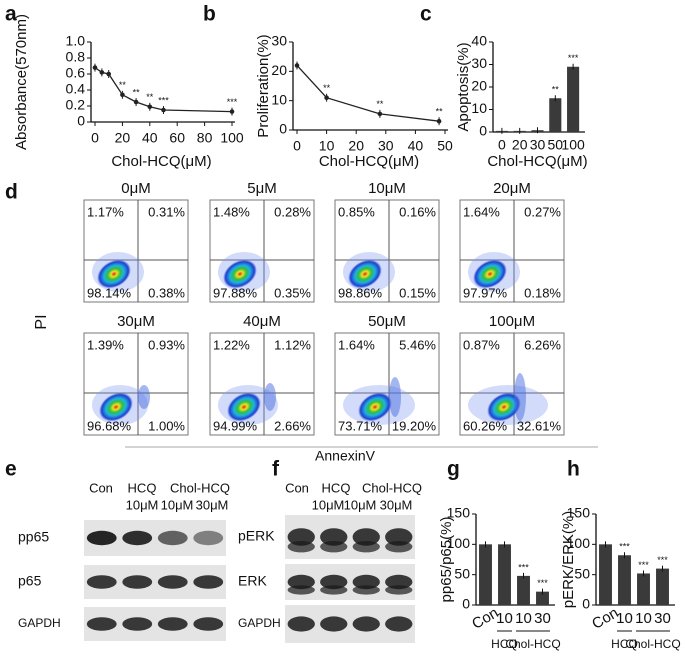 This screenshot has height=663, width=685. I want to click on quadrant-percent: 0.18%, so click(542, 292).